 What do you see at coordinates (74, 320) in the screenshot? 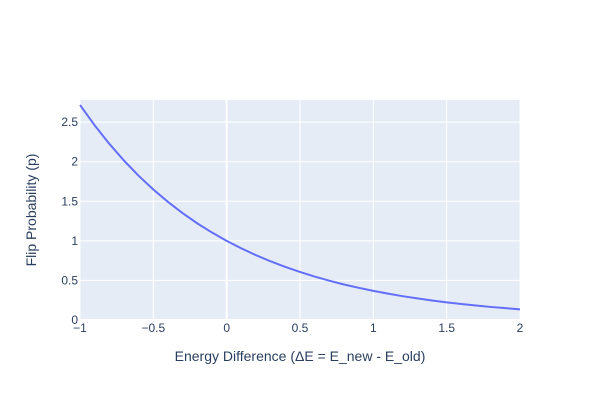
I see `y-tick-label: 0` at bounding box center [74, 320].